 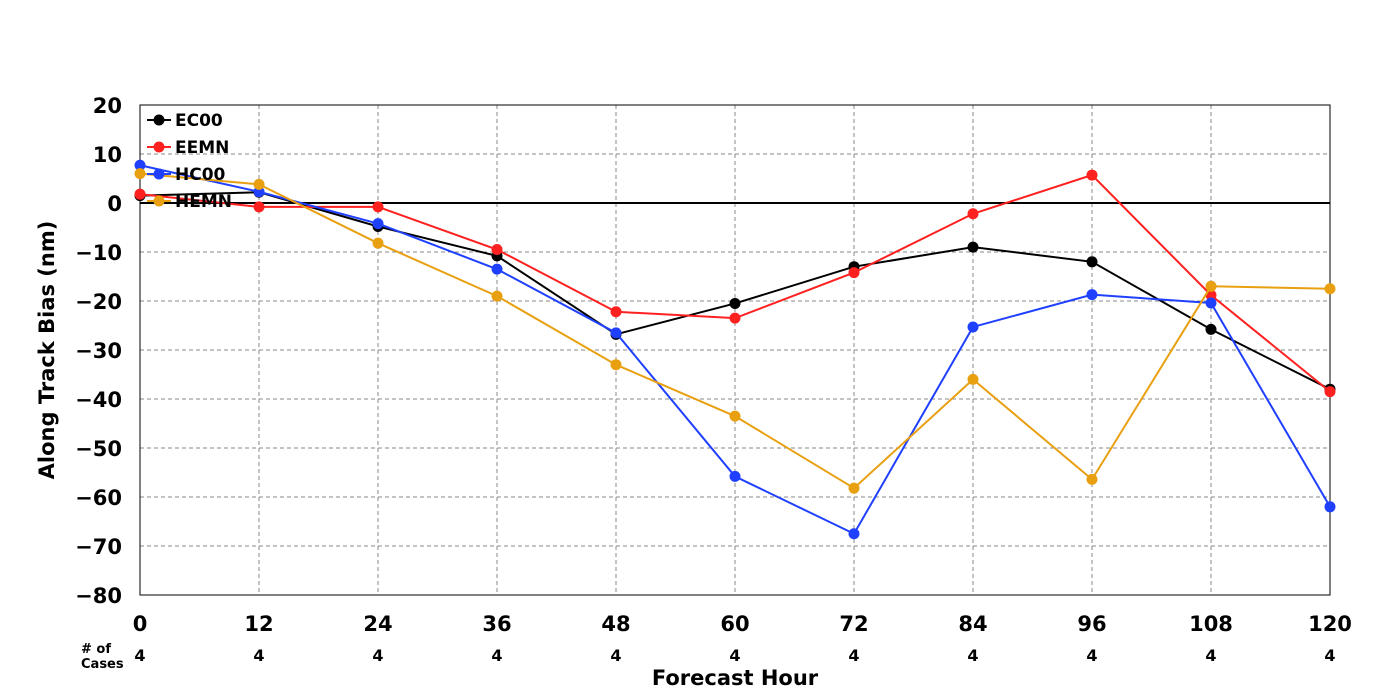 What do you see at coordinates (200, 175) in the screenshot?
I see `legend-label: HC00` at bounding box center [200, 175].